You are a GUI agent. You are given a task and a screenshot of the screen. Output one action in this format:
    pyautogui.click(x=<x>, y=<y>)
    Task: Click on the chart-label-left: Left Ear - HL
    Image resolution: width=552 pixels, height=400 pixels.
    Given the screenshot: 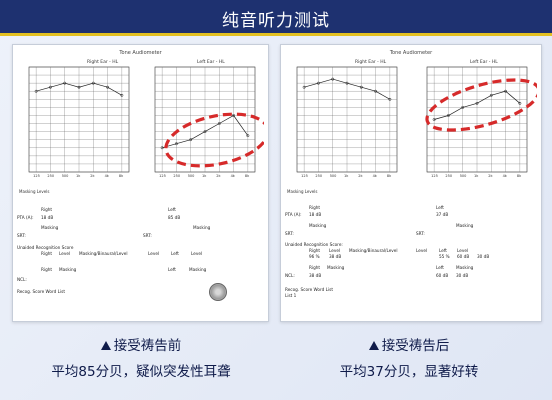 What is the action you would take?
    pyautogui.click(x=211, y=62)
    